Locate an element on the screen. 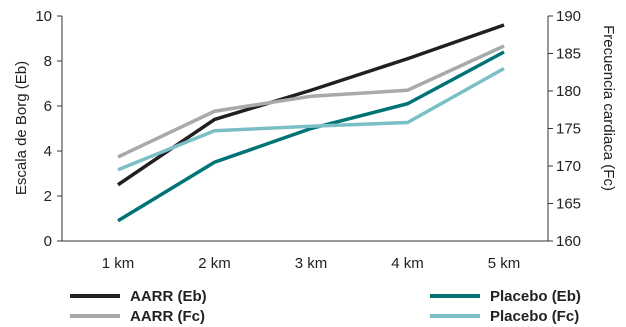 The width and height of the screenshot is (626, 327). right-tick-label: 165 is located at coordinates (568, 204).